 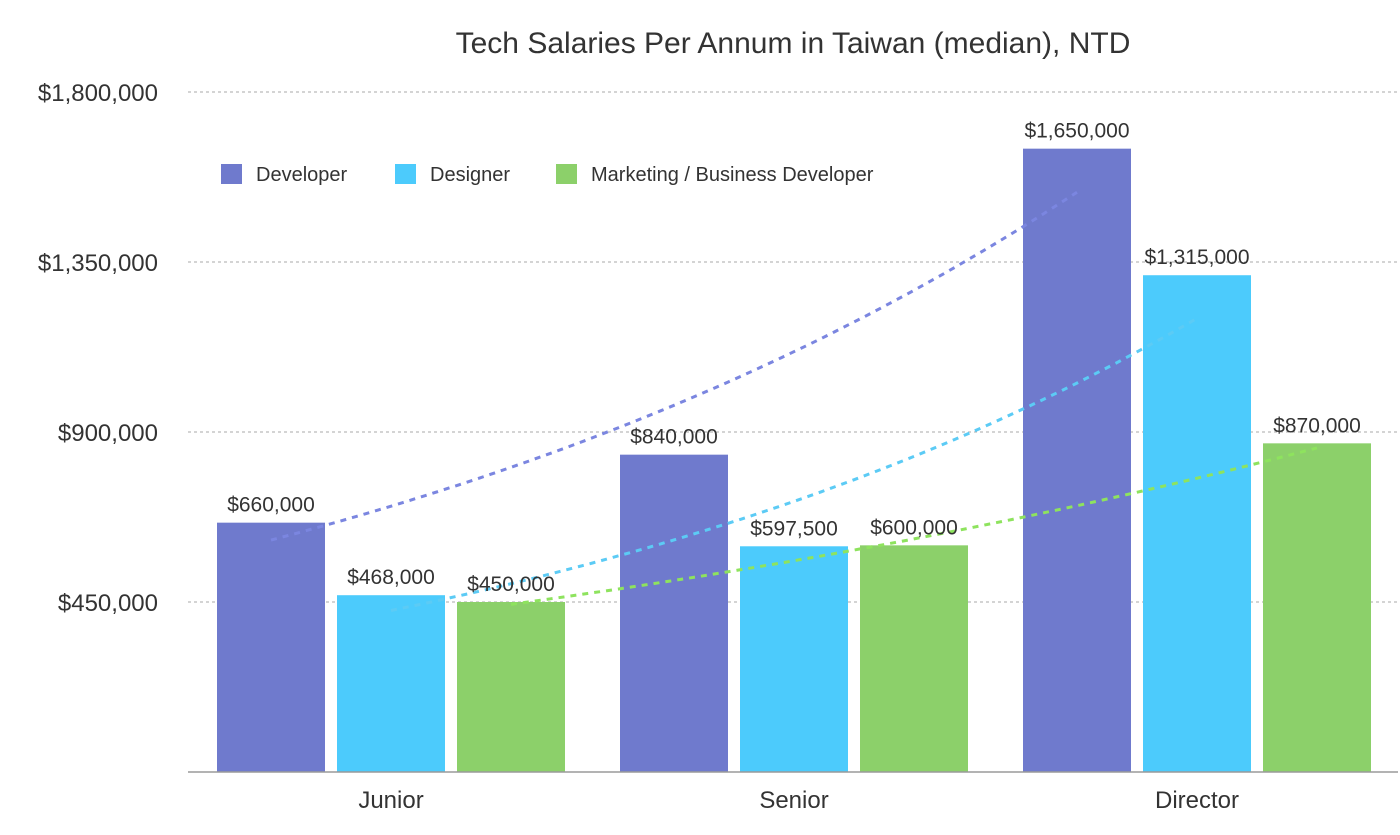 What do you see at coordinates (108, 433) in the screenshot?
I see `y-tick-label: $900,000` at bounding box center [108, 433].